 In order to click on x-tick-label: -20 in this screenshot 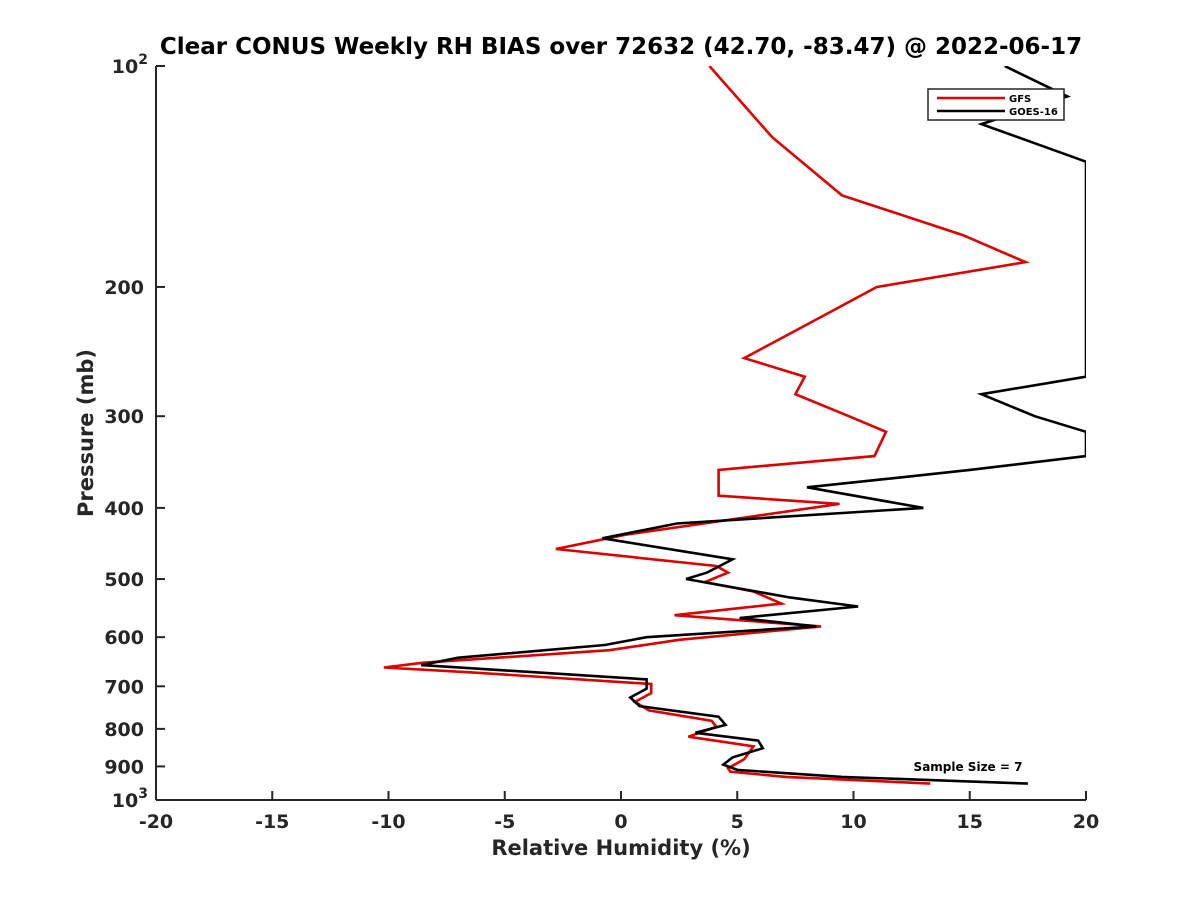, I will do `click(156, 822)`.